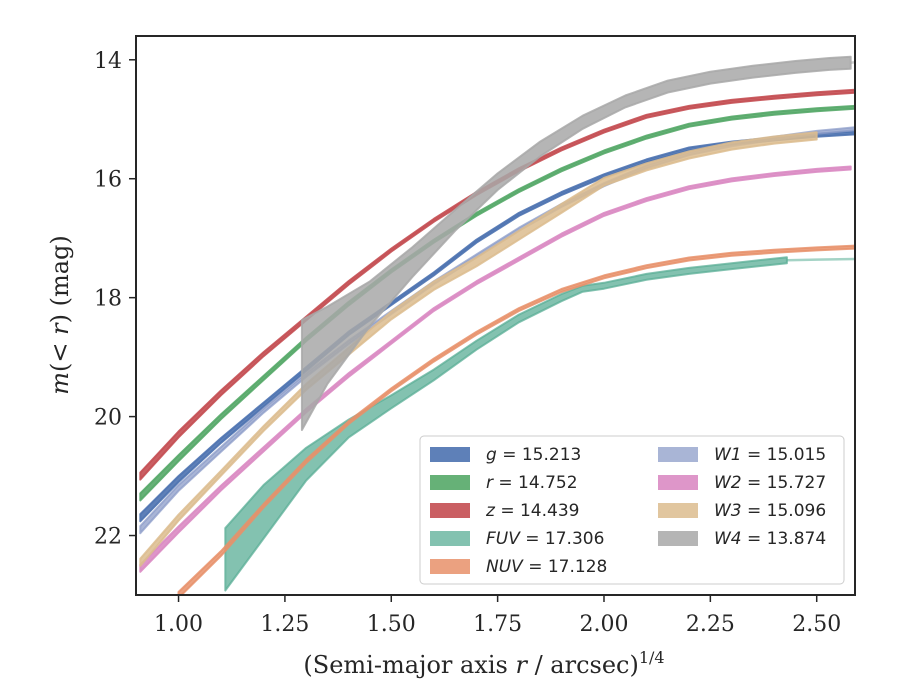 The height and width of the screenshot is (700, 900). Describe the element at coordinates (678, 510) in the screenshot. I see `legend-swatch-w3` at that location.